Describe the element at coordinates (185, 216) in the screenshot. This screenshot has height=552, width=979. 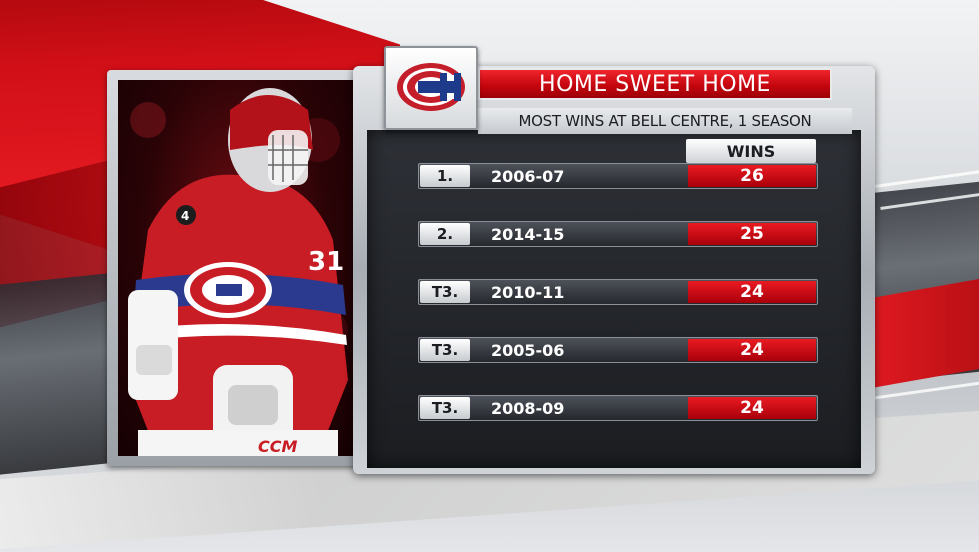
I see `patch-number: 4` at that location.